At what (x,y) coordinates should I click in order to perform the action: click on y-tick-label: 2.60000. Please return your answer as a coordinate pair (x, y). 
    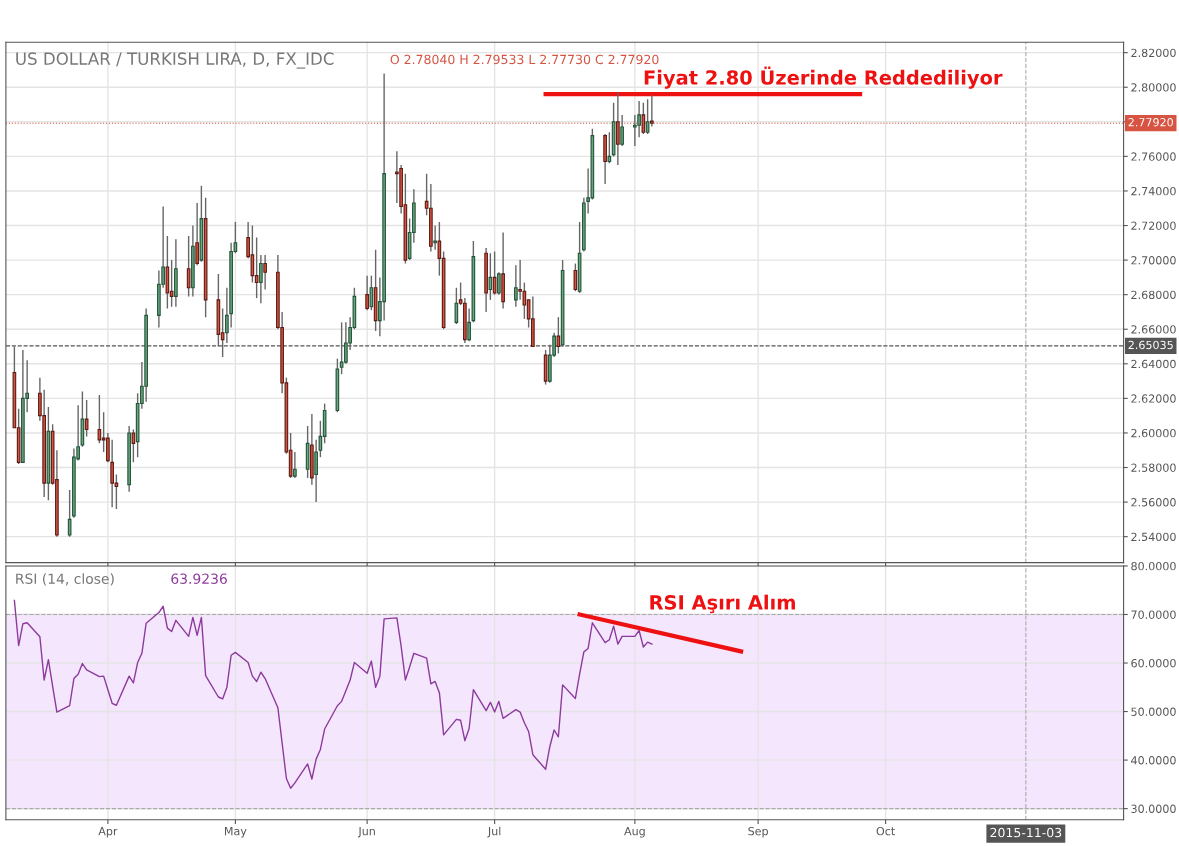
    Looking at the image, I should click on (1153, 433).